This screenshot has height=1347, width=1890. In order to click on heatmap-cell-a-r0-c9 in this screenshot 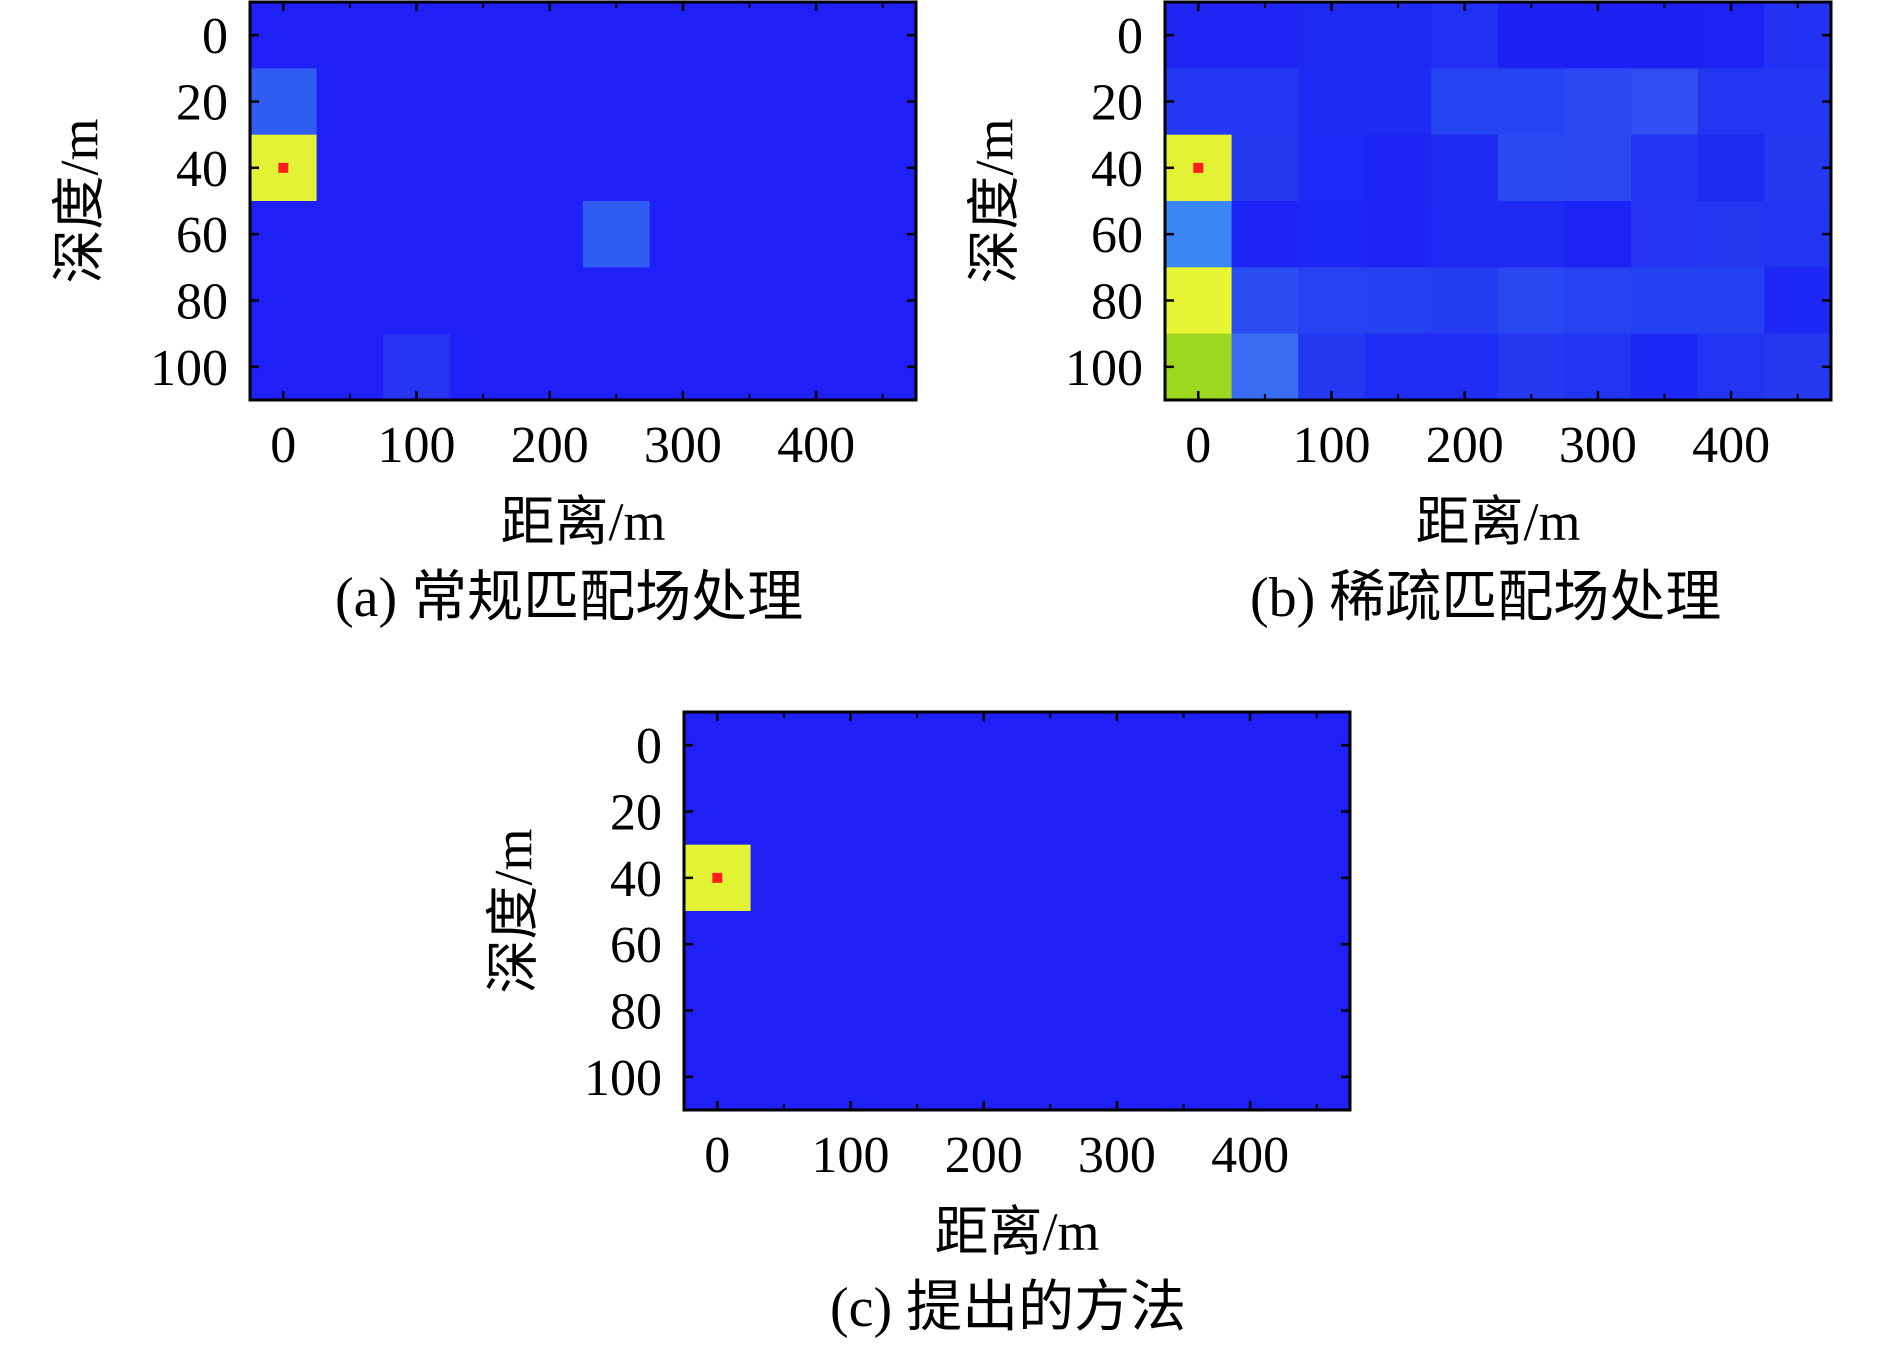, I will do `click(883, 35)`.